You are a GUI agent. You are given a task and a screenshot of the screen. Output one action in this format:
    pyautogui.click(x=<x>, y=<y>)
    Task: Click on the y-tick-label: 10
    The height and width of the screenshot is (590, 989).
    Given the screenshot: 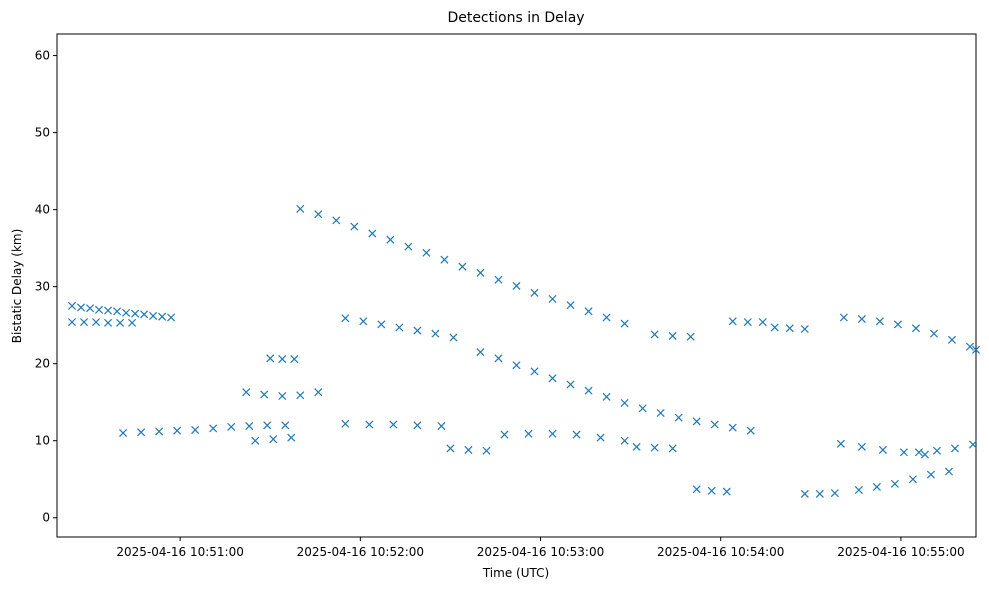 What is the action you would take?
    pyautogui.click(x=42, y=441)
    